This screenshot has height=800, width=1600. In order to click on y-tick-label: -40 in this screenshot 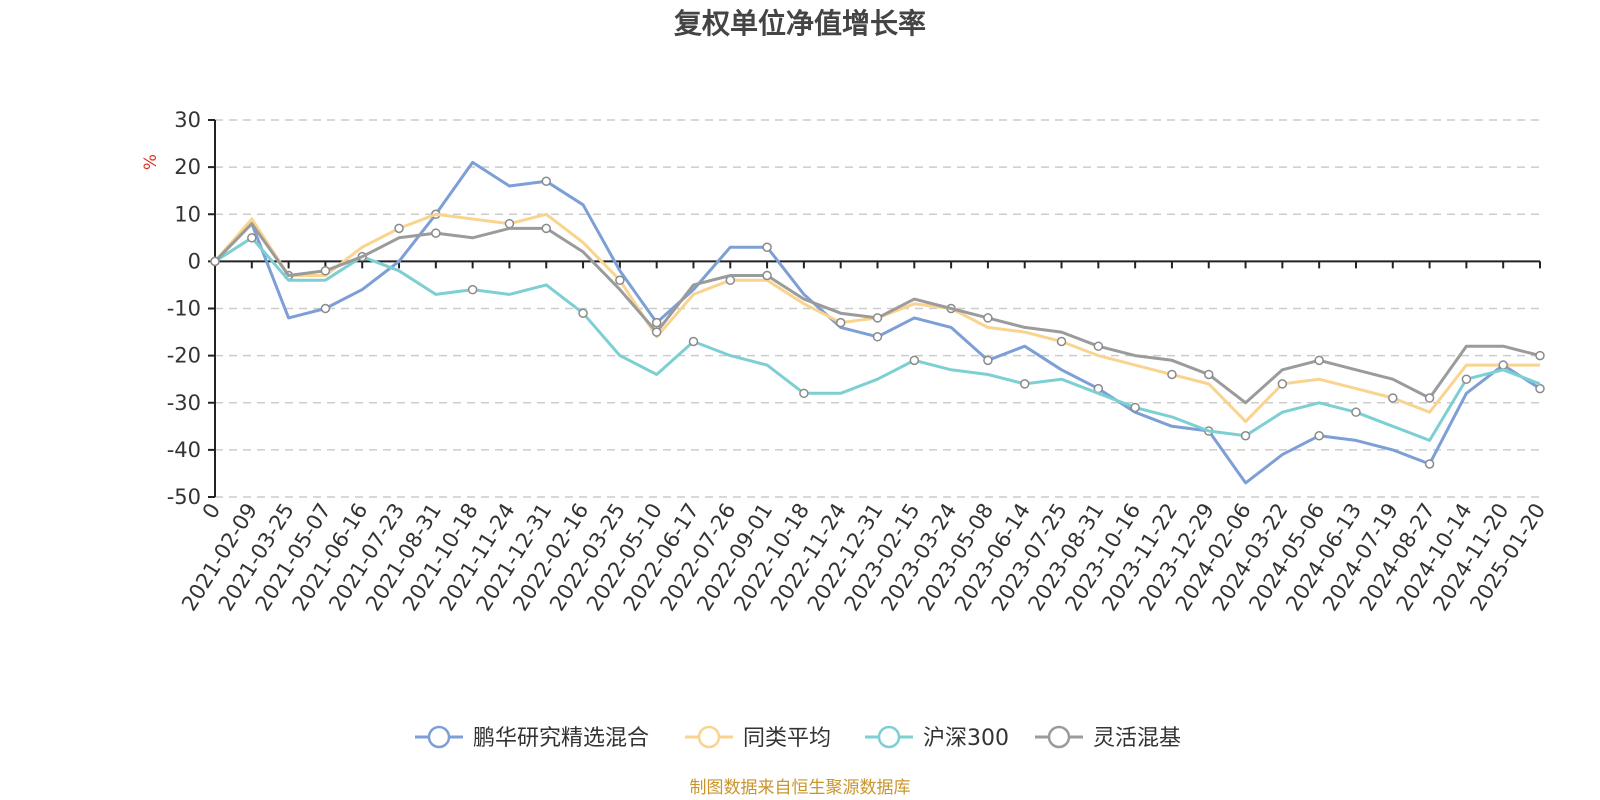, I will do `click(184, 450)`.